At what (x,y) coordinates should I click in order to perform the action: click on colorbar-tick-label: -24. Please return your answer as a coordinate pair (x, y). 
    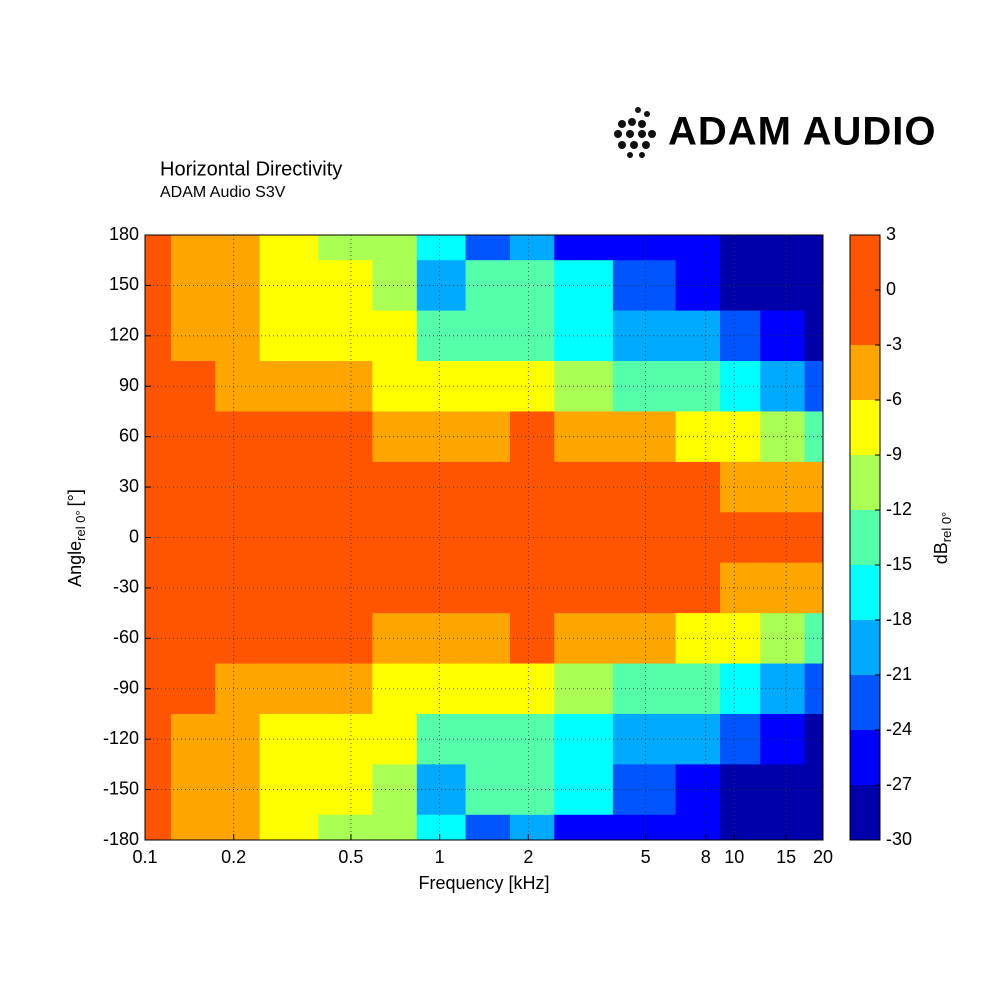
    Looking at the image, I should click on (899, 729).